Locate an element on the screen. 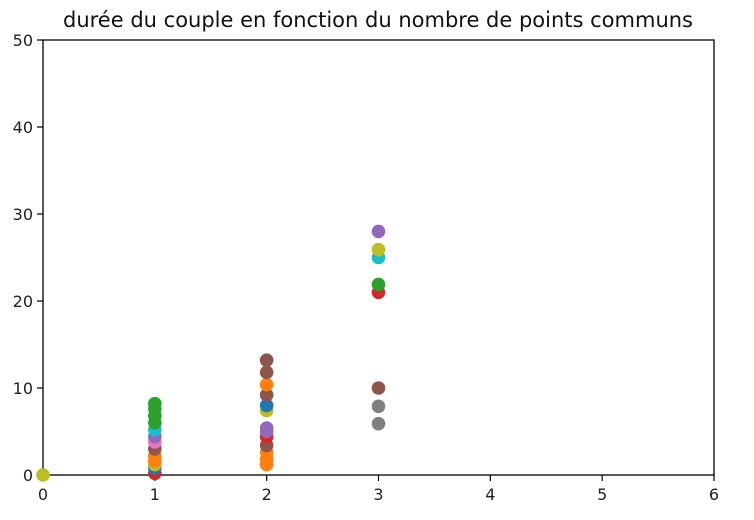 The height and width of the screenshot is (520, 754). y-tick-label: 40 is located at coordinates (23, 127).